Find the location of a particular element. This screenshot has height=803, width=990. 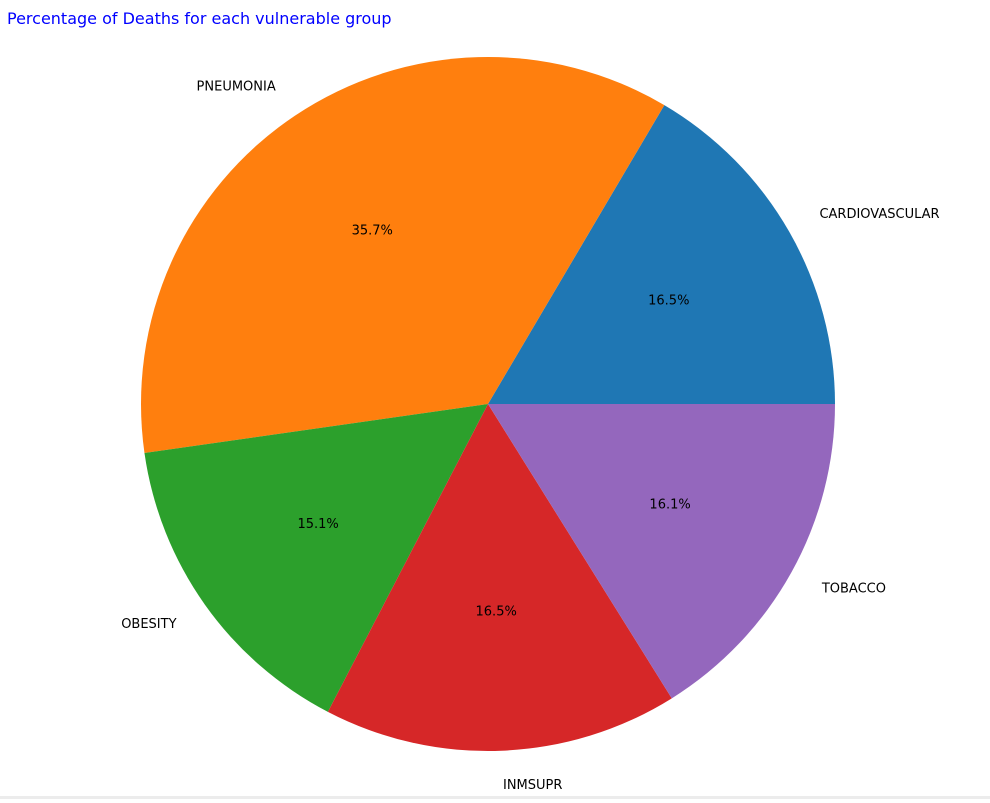

pct-label-obesity: 15.1% is located at coordinates (317, 524).